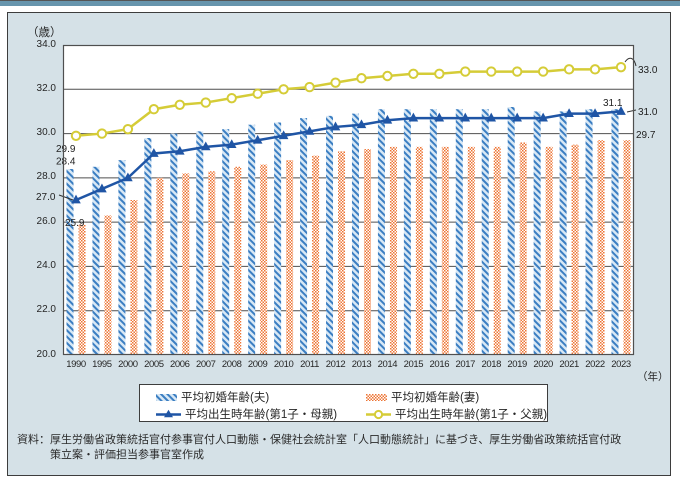 This screenshot has width=680, height=484. Describe the element at coordinates (46, 221) in the screenshot. I see `y-tick-label-26.0: 26.0` at that location.